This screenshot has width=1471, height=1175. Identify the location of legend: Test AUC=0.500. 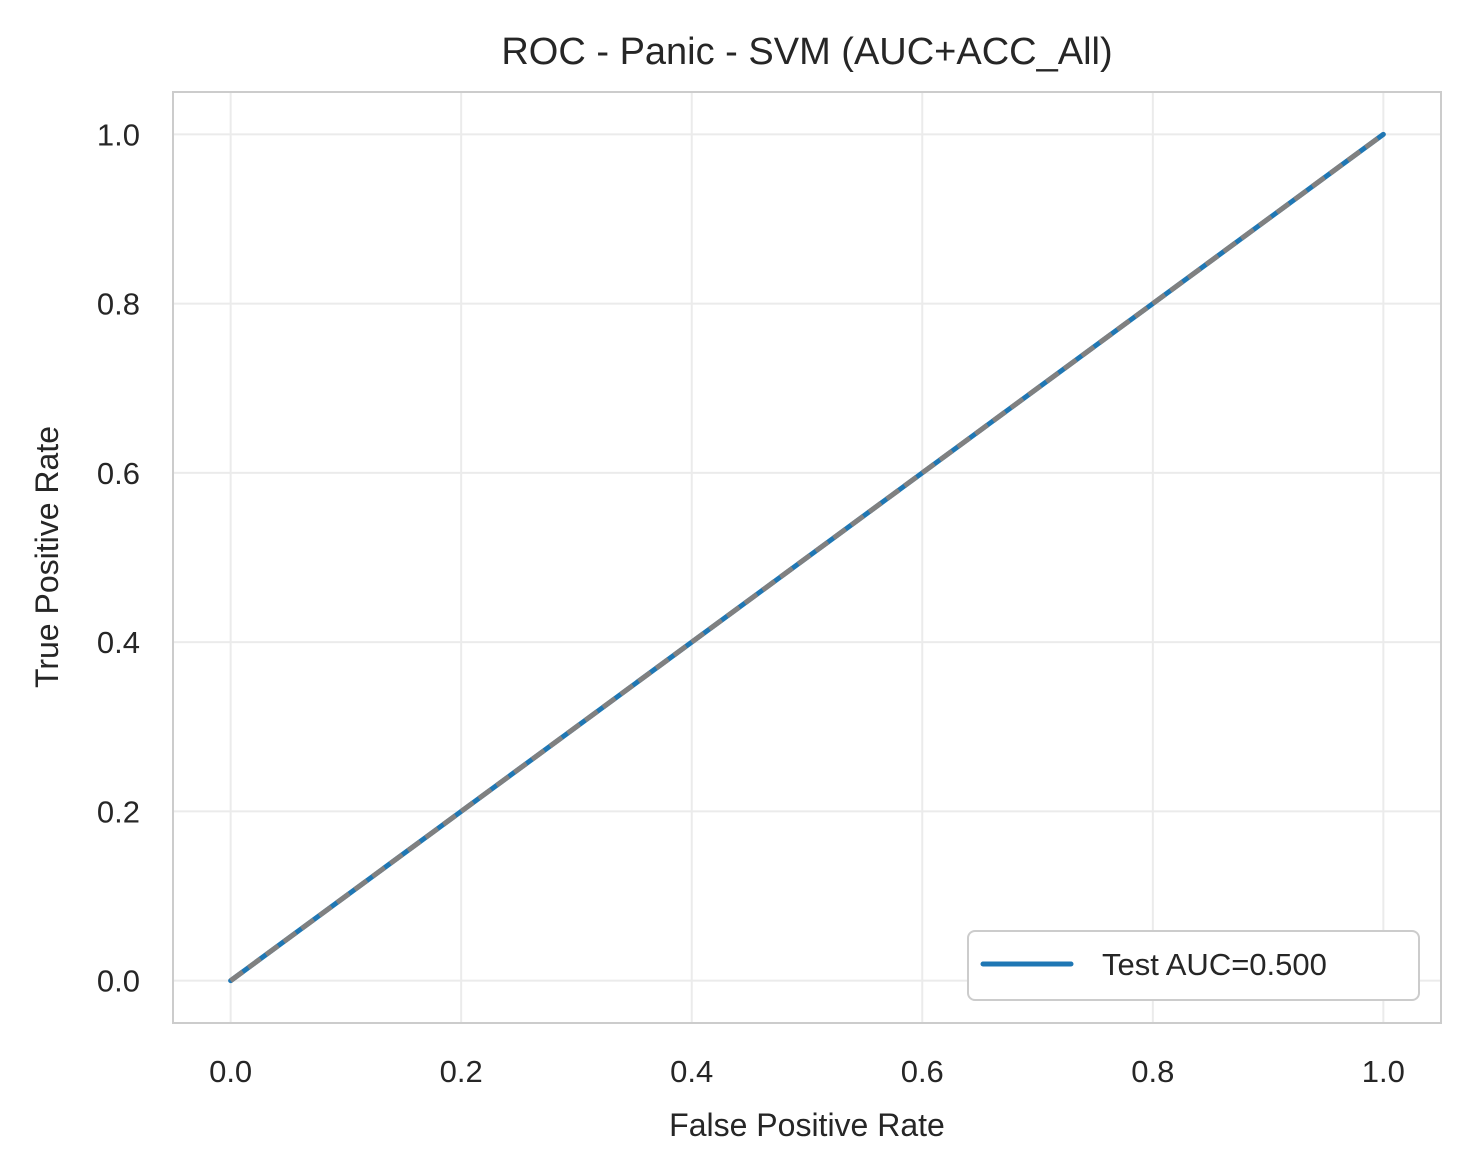
(1193, 965).